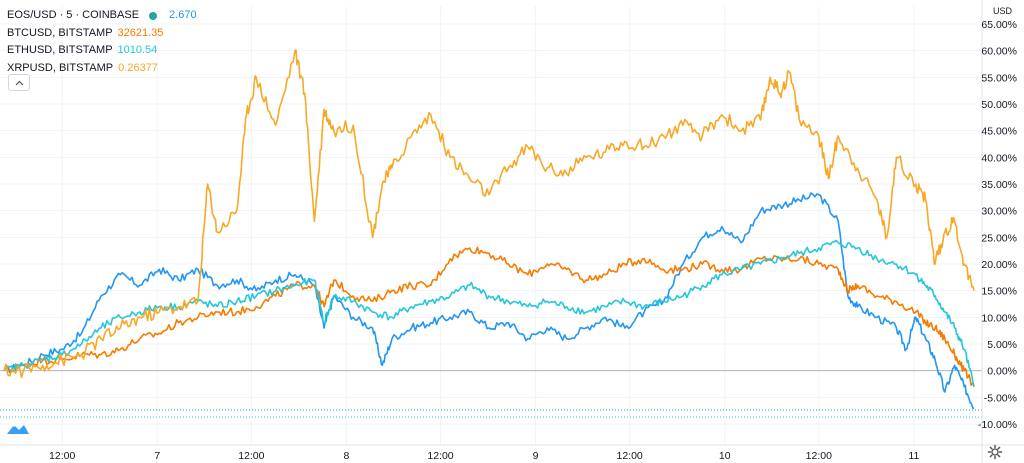 The image size is (1024, 463). Describe the element at coordinates (1003, 11) in the screenshot. I see `y-unit-label: USD` at that location.